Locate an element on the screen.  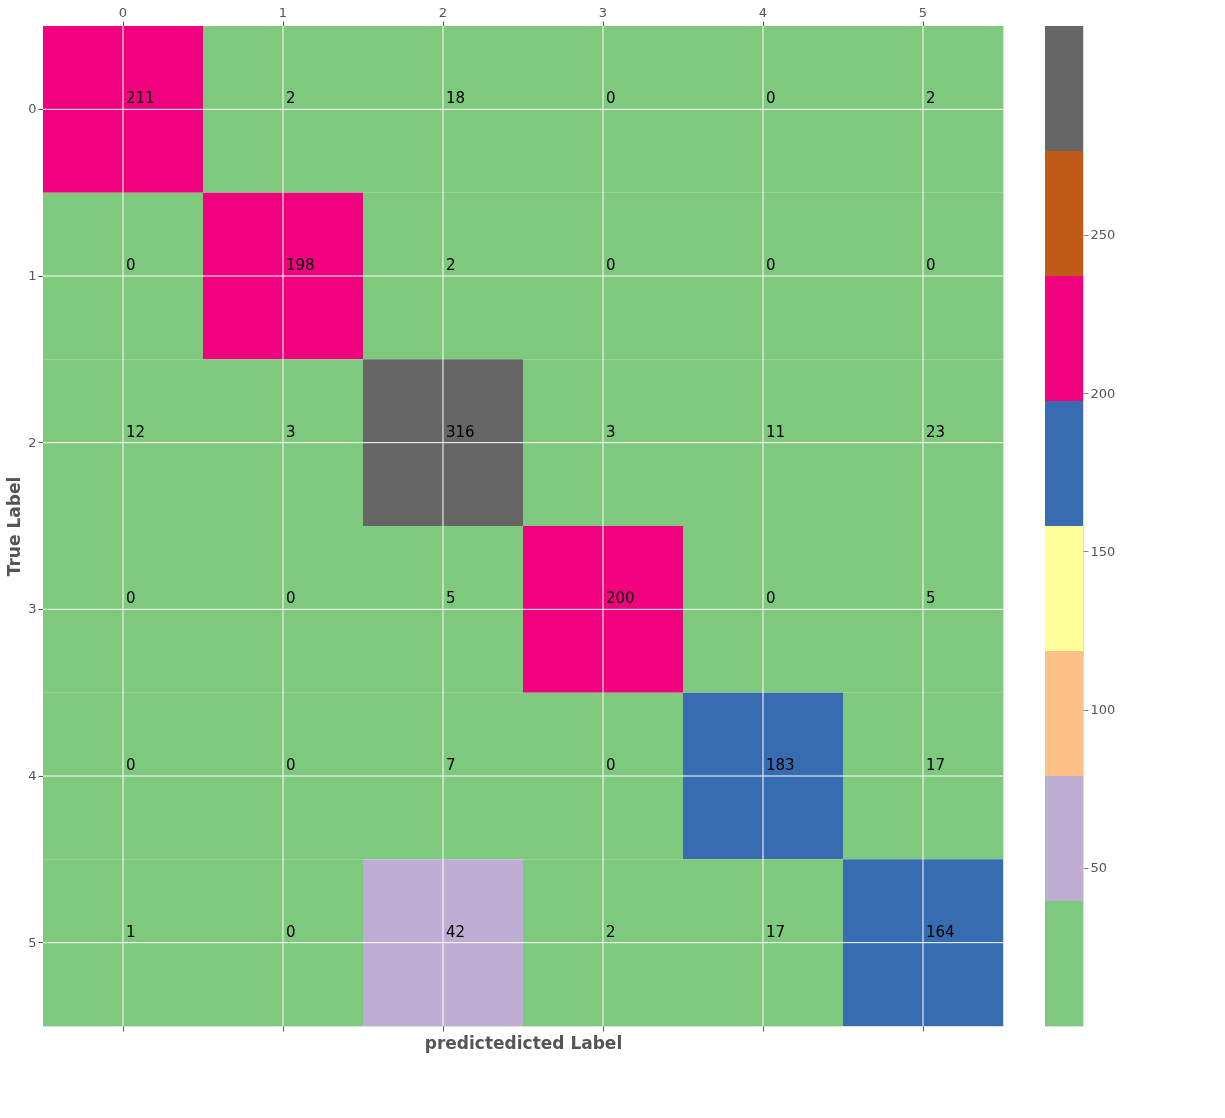
data-label: 211 is located at coordinates (140, 98).